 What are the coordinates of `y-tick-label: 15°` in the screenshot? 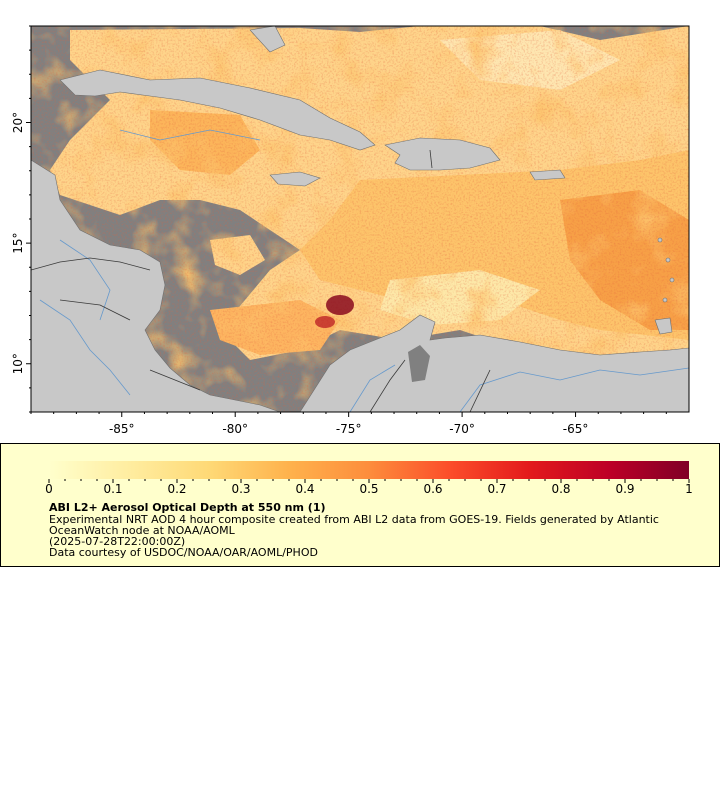 It's located at (18, 242).